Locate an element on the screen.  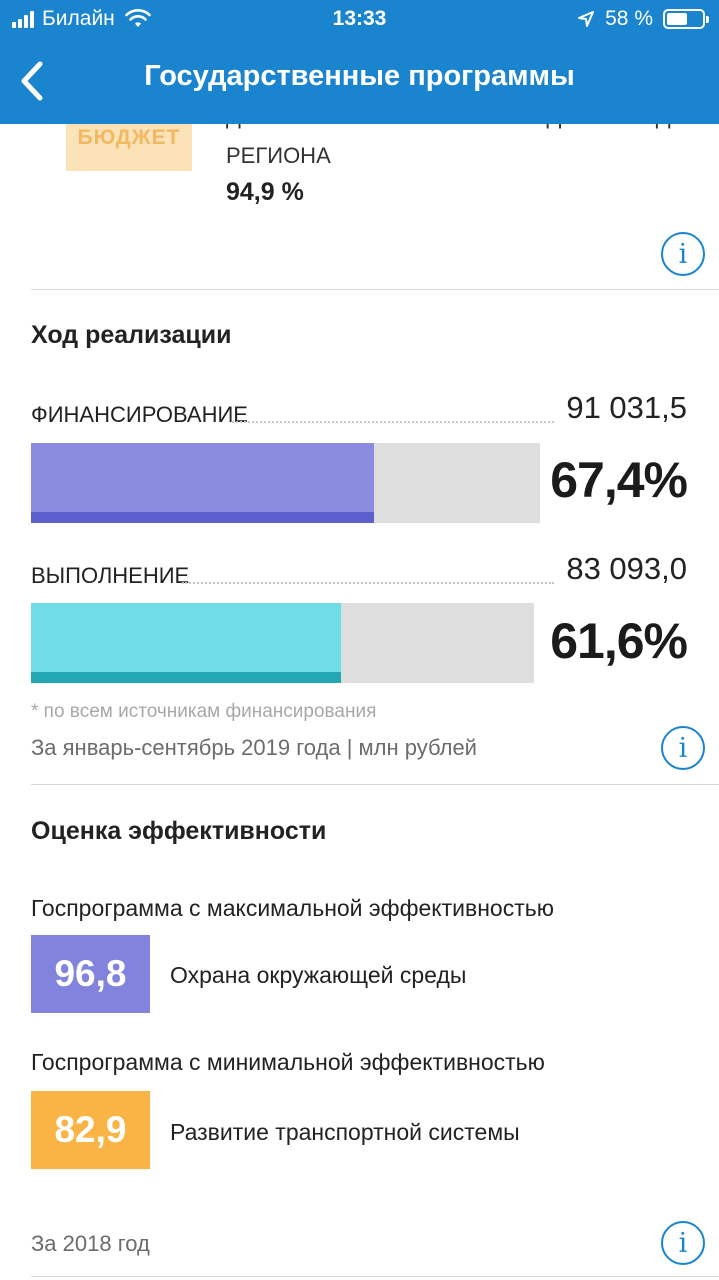
execution-progress-base is located at coordinates (186, 677).